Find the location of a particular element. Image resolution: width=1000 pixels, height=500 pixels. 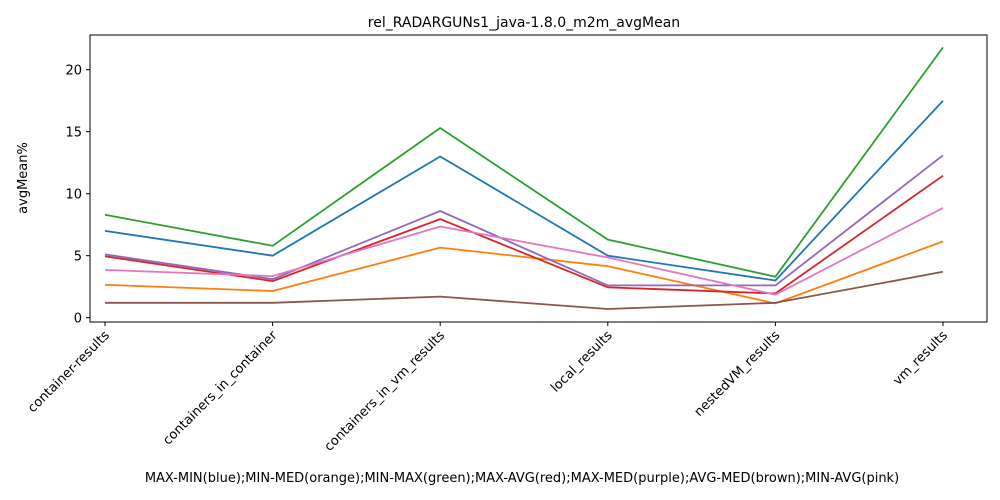

y-tick-label: 20 is located at coordinates (73, 71).